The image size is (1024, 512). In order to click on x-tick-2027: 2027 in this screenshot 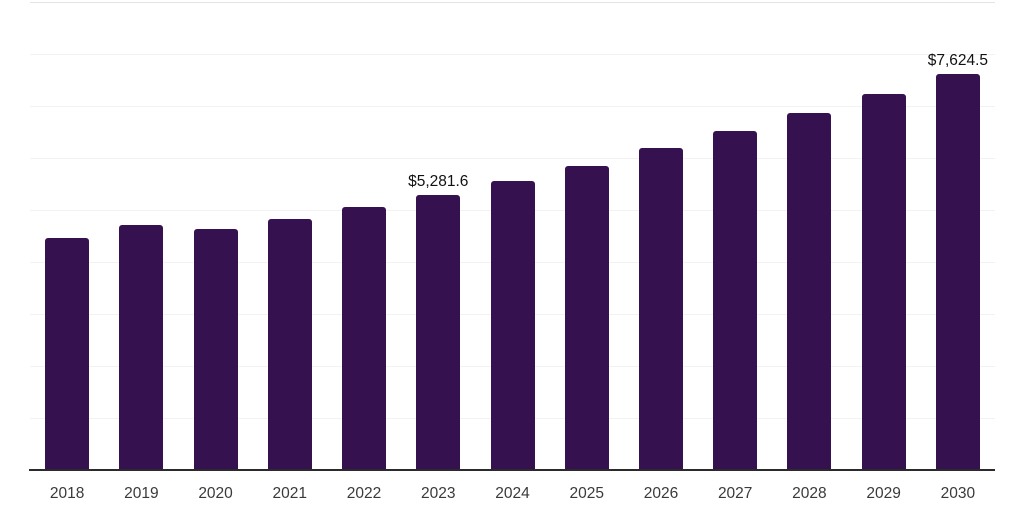, I will do `click(735, 493)`.